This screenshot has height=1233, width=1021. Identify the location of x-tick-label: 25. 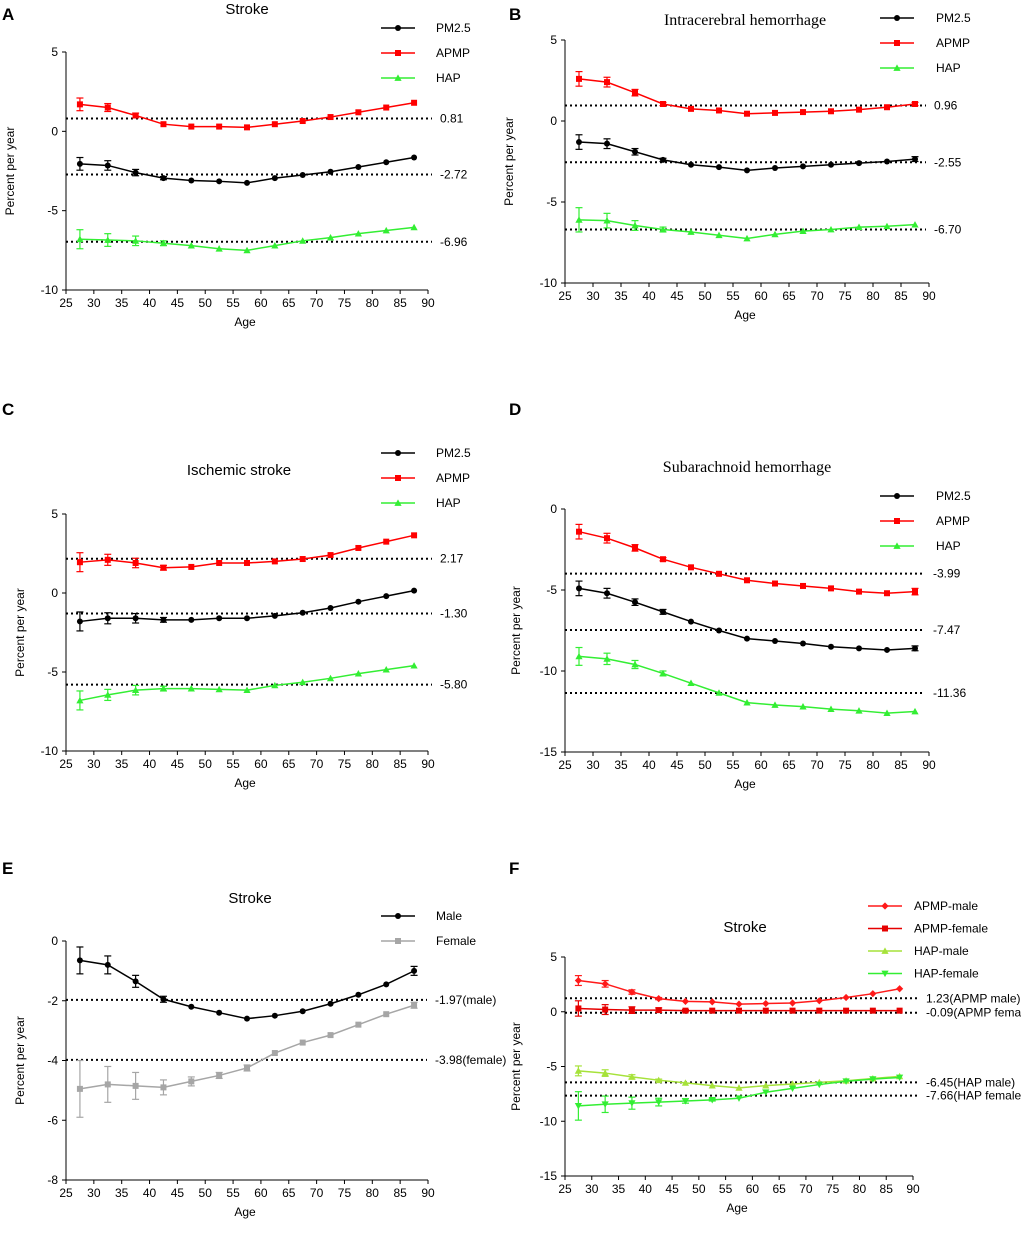
(565, 296).